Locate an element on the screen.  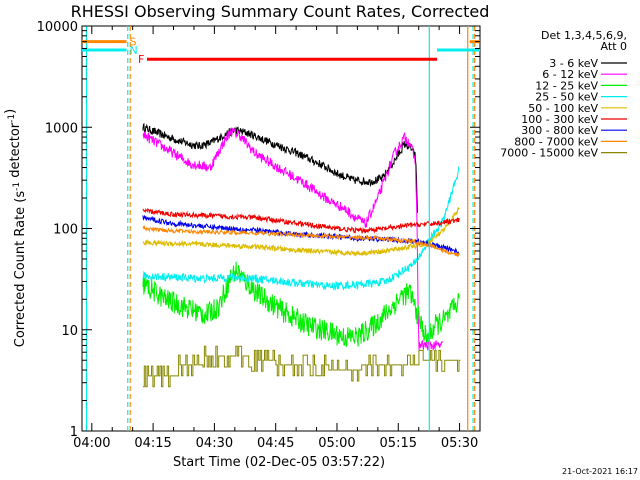
legend-label-6-12-kev: 6 - 12 keV is located at coordinates (570, 74).